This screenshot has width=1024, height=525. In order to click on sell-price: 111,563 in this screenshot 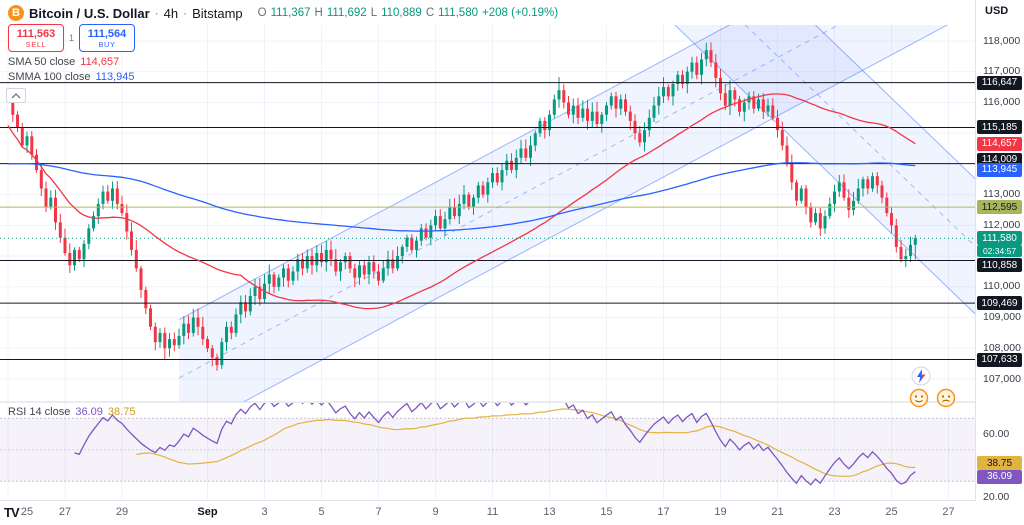, I will do `click(36, 33)`.